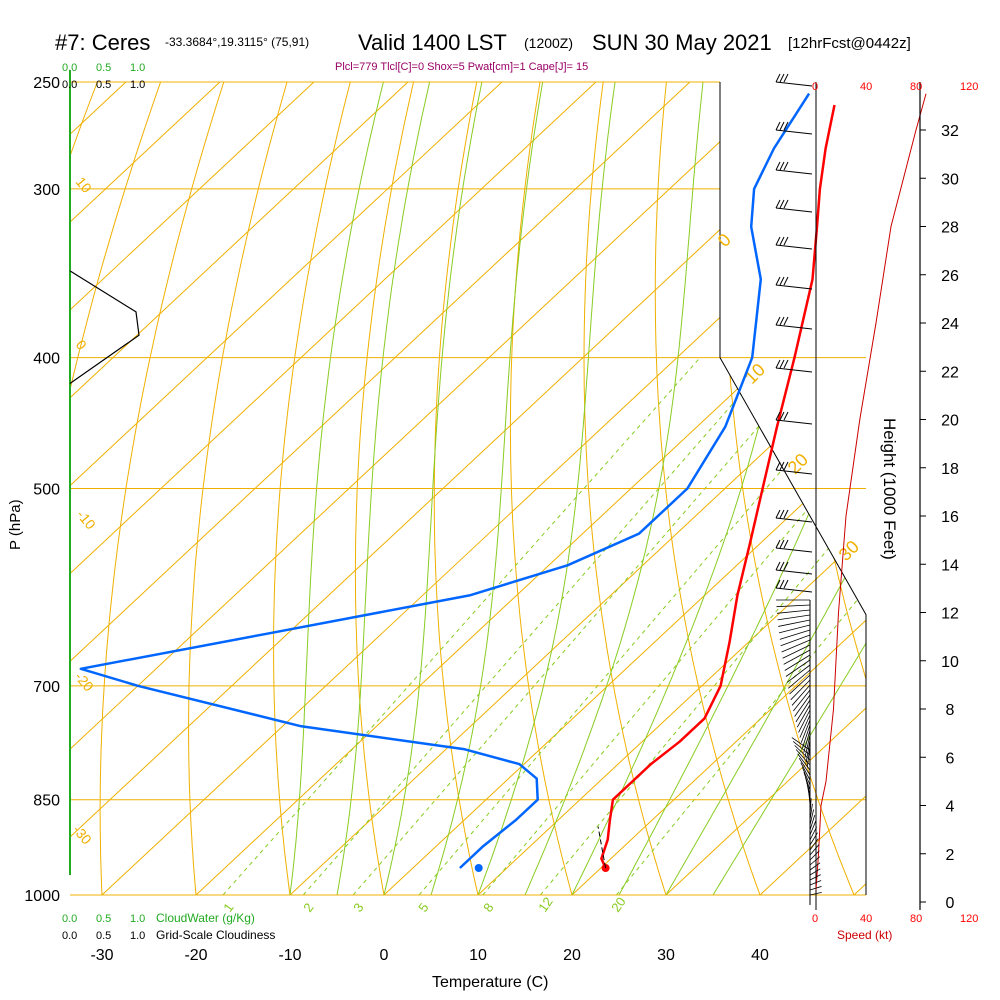 The height and width of the screenshot is (1000, 1000). I want to click on wind-layer, so click(851, 491).